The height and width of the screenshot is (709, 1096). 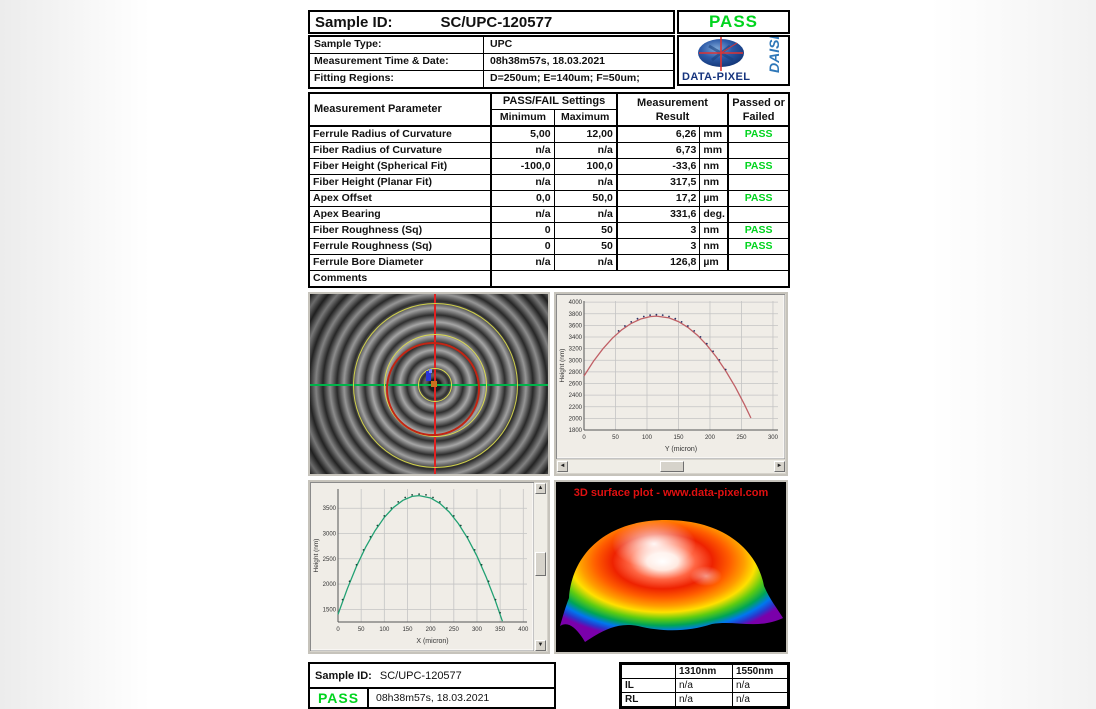 I want to click on col-header-minimum: Minimum, so click(x=522, y=118).